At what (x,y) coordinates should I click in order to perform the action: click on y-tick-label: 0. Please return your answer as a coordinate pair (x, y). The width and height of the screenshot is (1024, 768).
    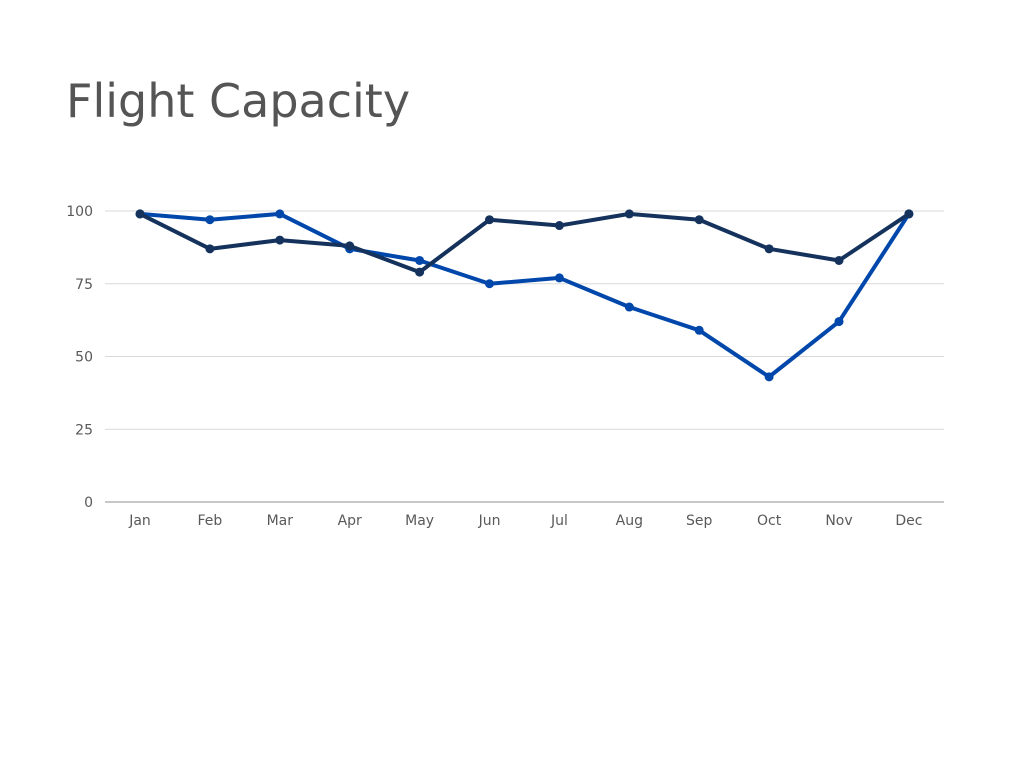
    Looking at the image, I should click on (88, 503).